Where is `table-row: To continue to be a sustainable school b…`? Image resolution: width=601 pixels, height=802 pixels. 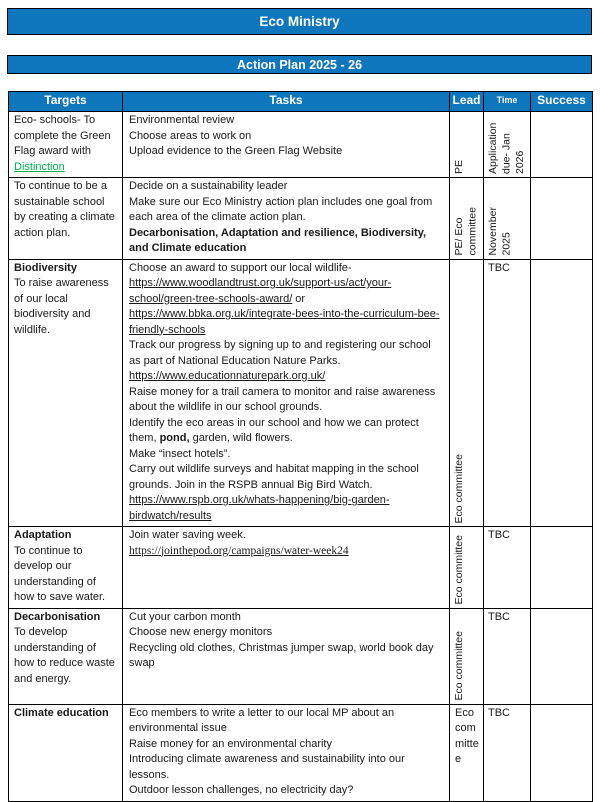 table-row: To continue to be a sustainable school b… is located at coordinates (300, 218).